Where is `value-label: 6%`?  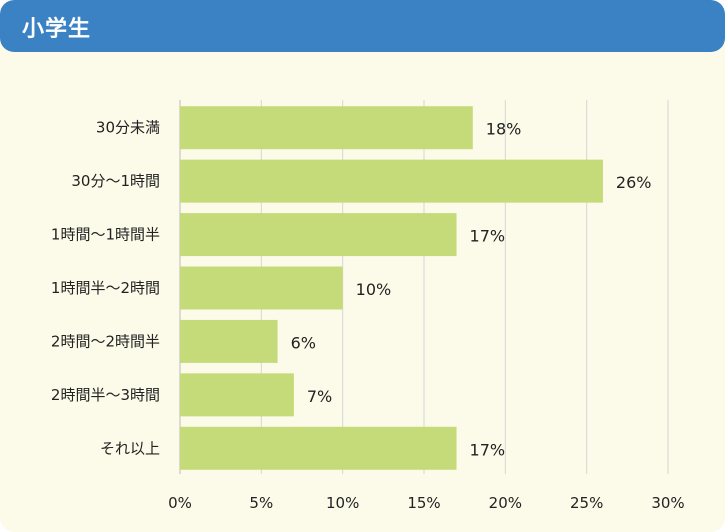
value-label: 6% is located at coordinates (303, 342).